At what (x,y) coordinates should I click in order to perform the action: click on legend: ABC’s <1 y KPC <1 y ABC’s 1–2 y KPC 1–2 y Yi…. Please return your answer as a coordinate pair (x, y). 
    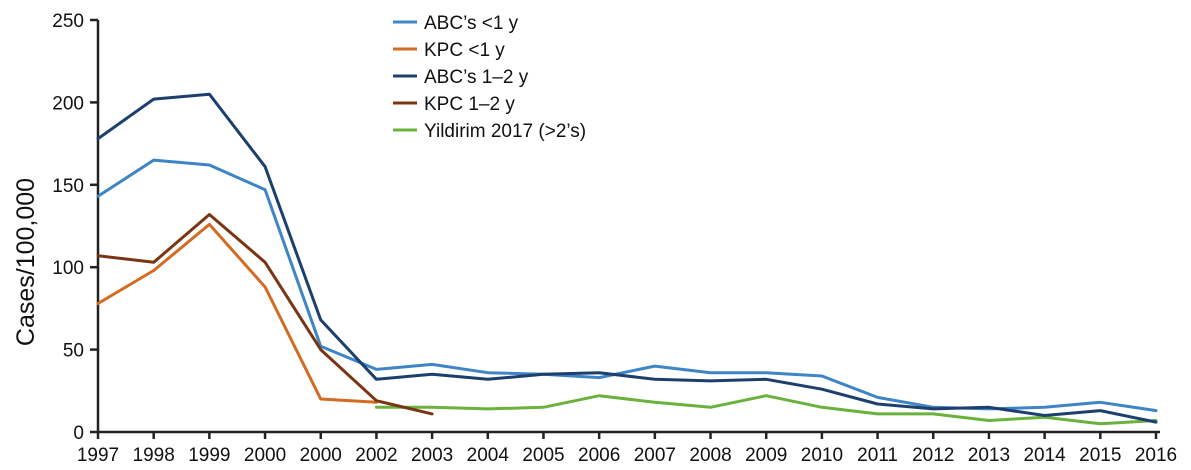
    Looking at the image, I should click on (489, 77).